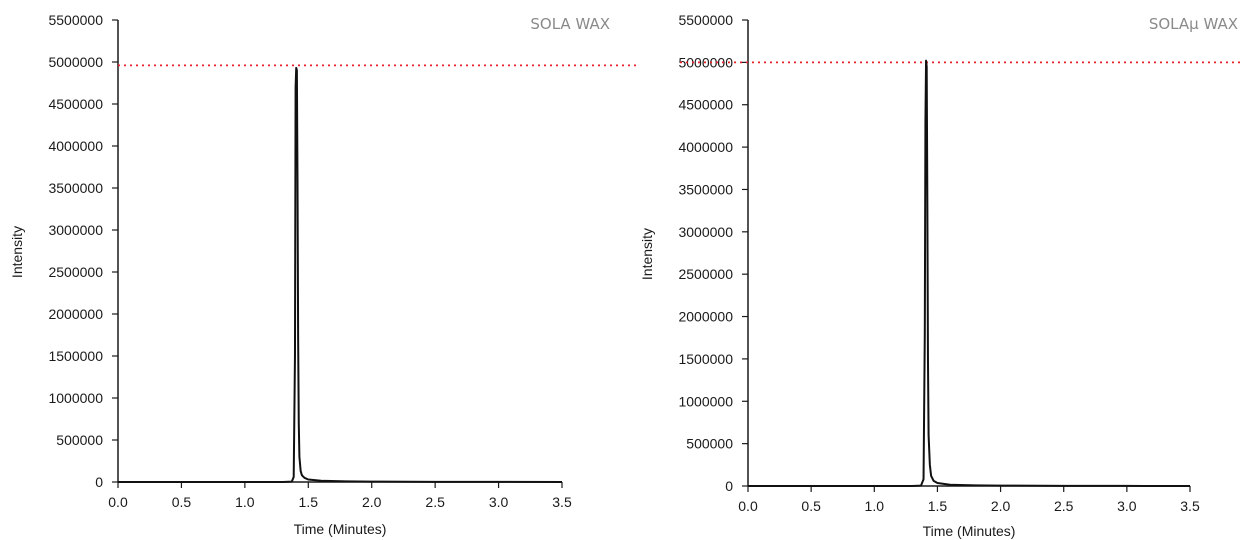 This screenshot has height=540, width=1242. Describe the element at coordinates (1193, 24) in the screenshot. I see `chart-title: SOLAμ WAX` at that location.